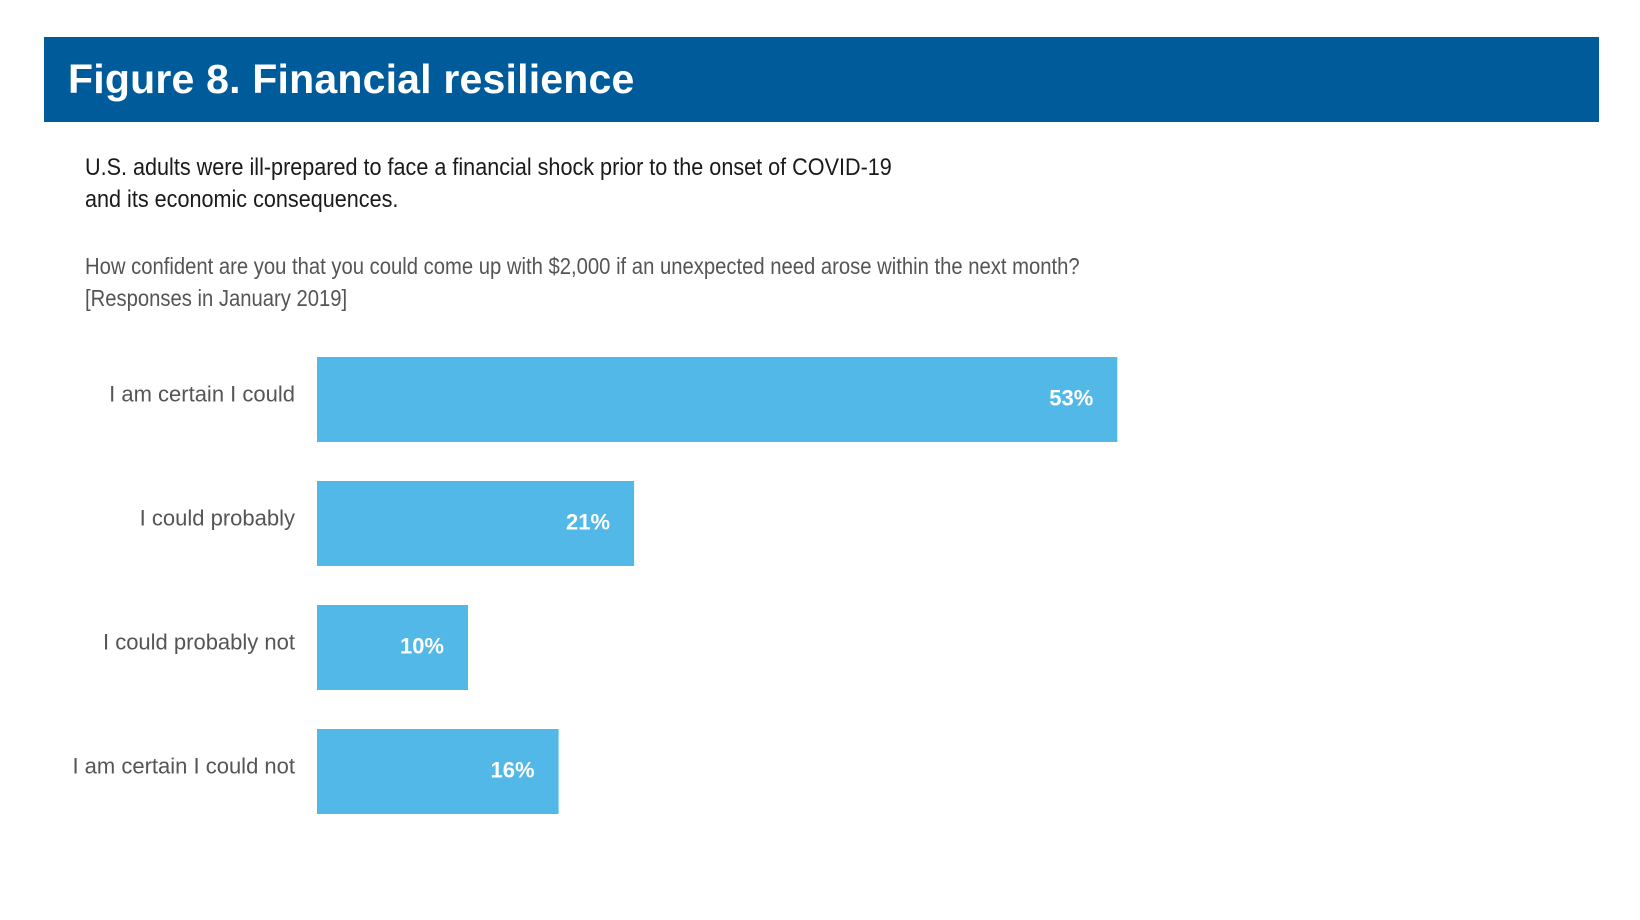  Describe the element at coordinates (202, 393) in the screenshot. I see `category-label-1: I am certain I could` at that location.